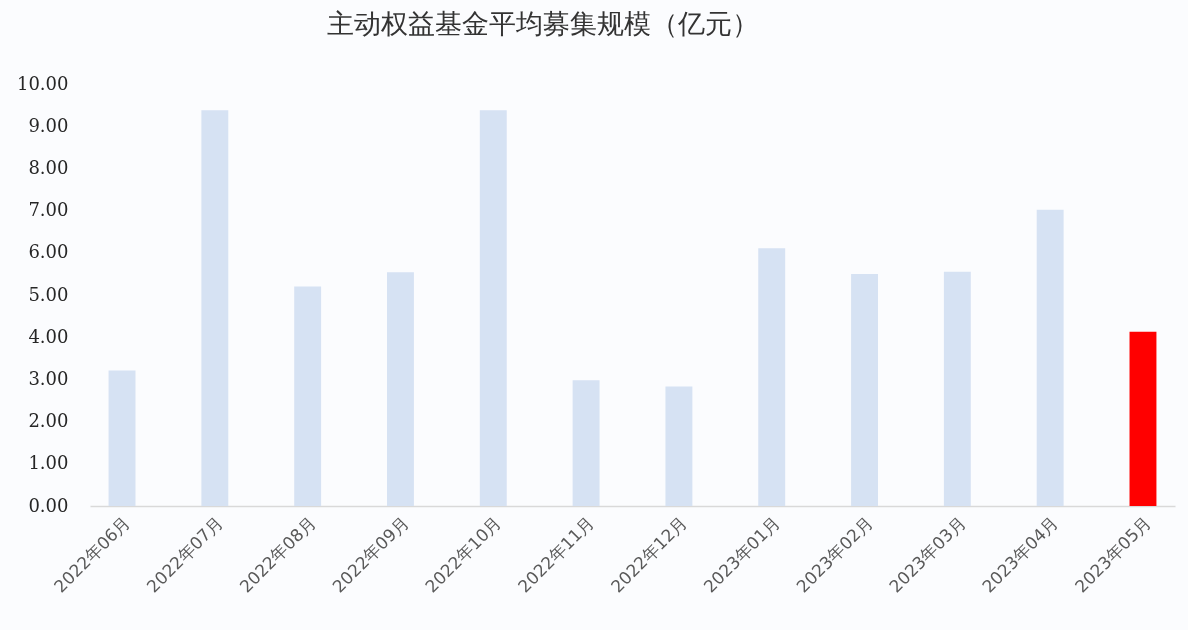 The height and width of the screenshot is (630, 1188). Describe the element at coordinates (48, 378) in the screenshot. I see `y-tick-label: 3.00` at that location.